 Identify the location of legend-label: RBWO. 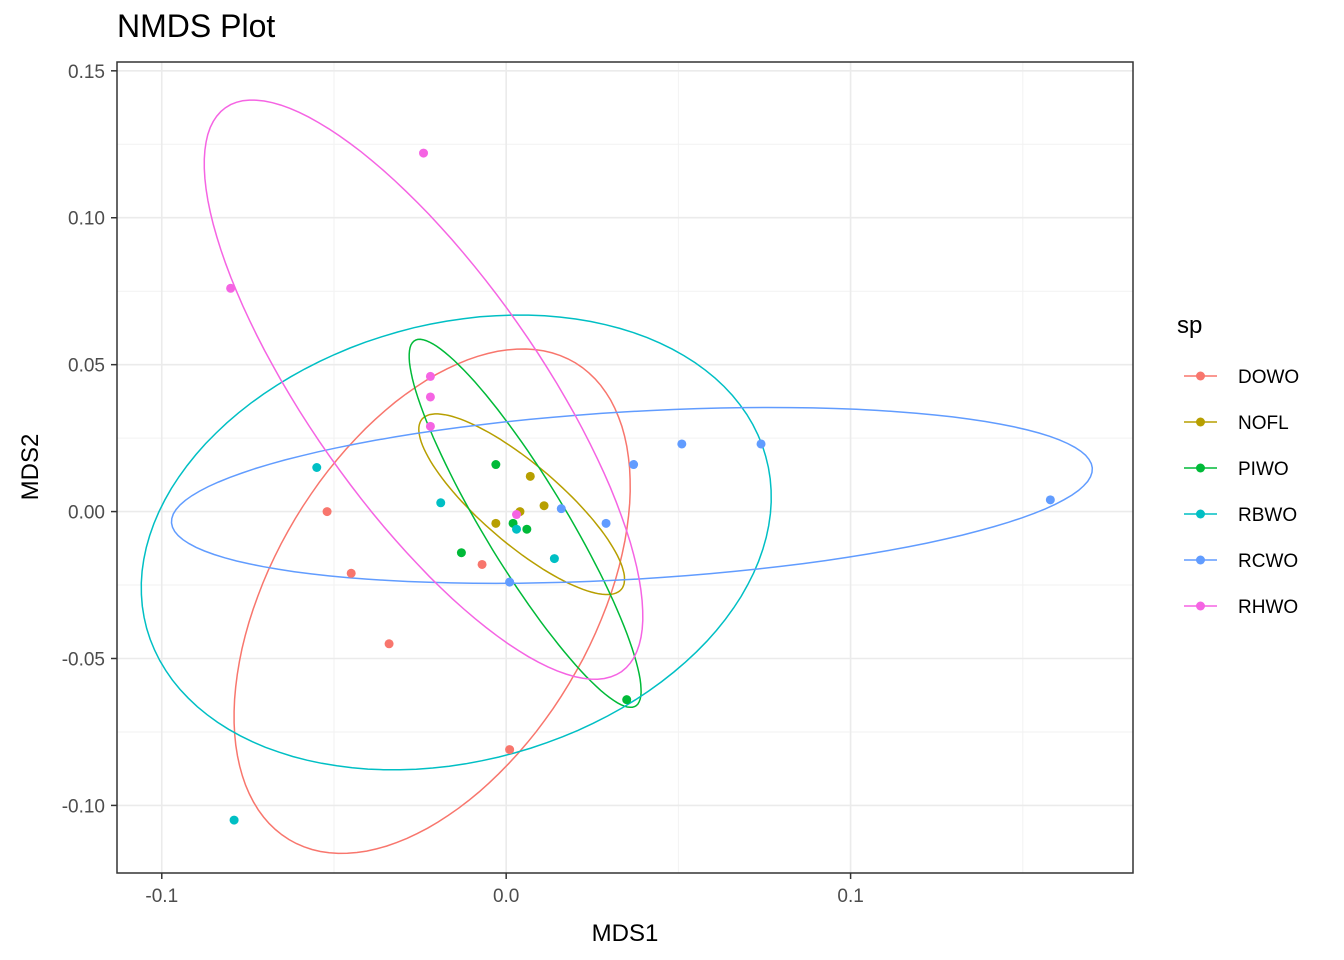
(1267, 515).